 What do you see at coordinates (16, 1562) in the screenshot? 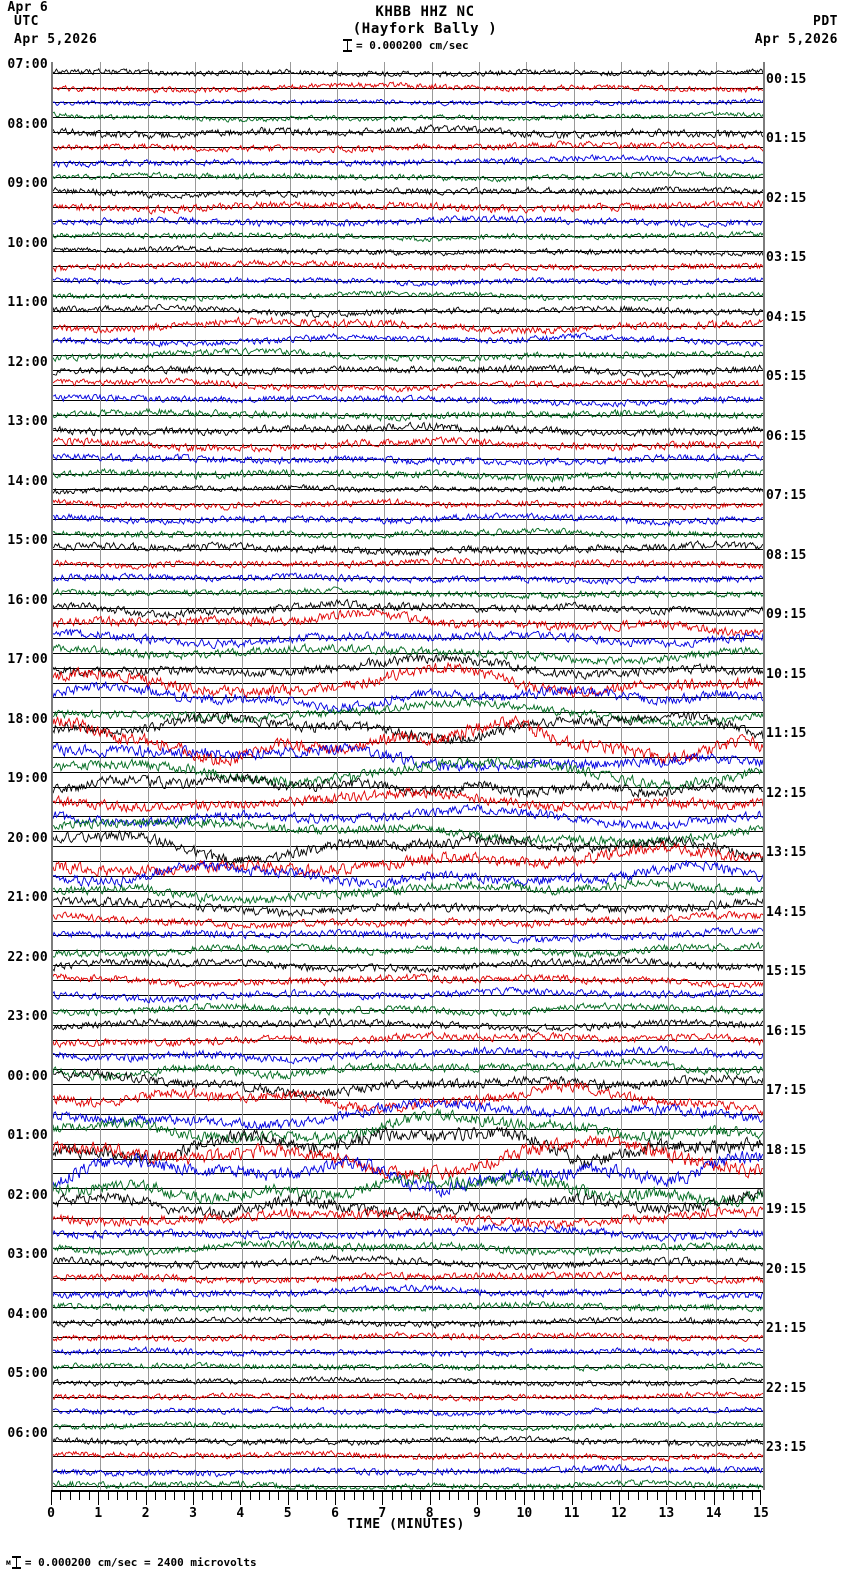
I see `ibeam-scale-icon` at bounding box center [16, 1562].